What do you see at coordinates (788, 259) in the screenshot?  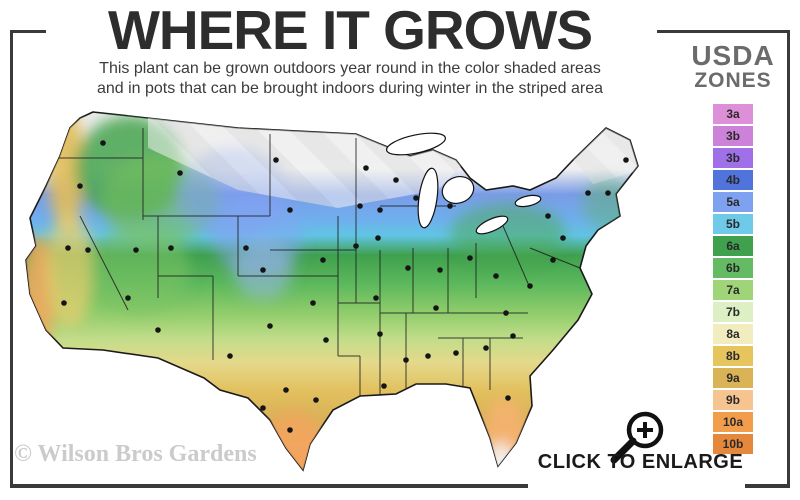 I see `frame-right-border` at bounding box center [788, 259].